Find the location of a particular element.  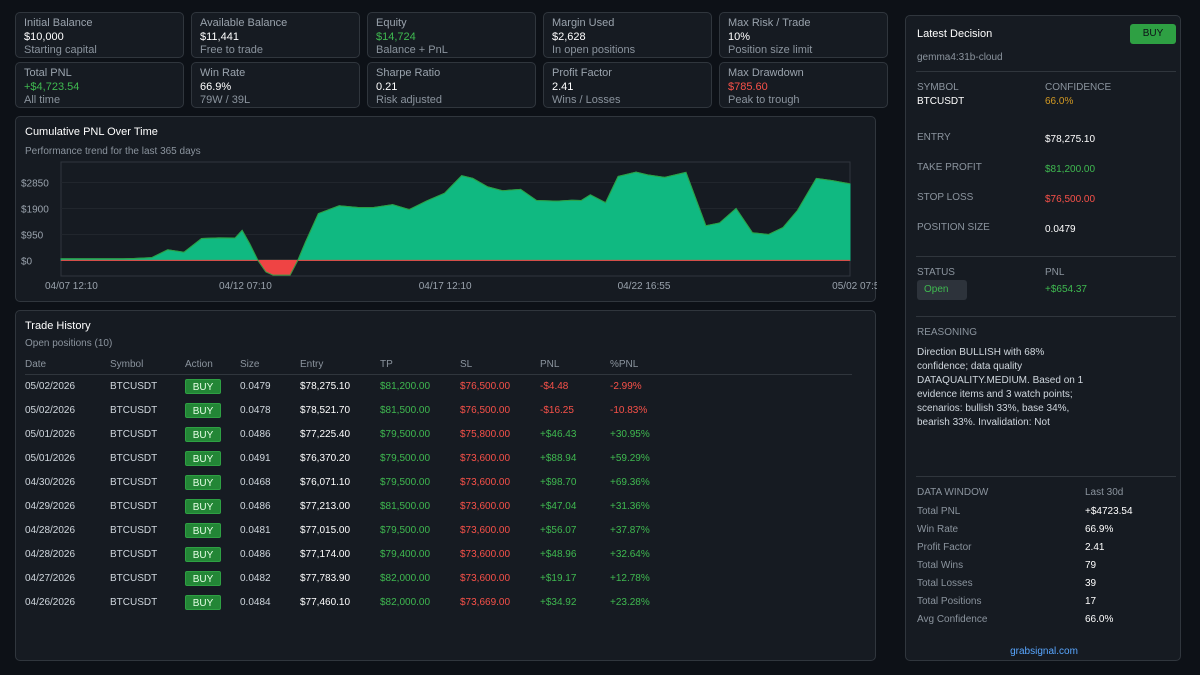

decision-action-badge: BUY is located at coordinates (1153, 34).